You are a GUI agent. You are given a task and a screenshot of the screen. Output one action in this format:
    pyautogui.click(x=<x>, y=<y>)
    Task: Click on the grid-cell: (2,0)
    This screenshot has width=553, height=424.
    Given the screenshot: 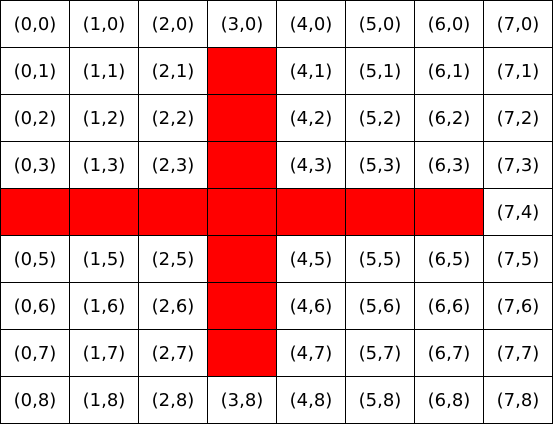 What is the action you would take?
    pyautogui.click(x=173, y=24)
    